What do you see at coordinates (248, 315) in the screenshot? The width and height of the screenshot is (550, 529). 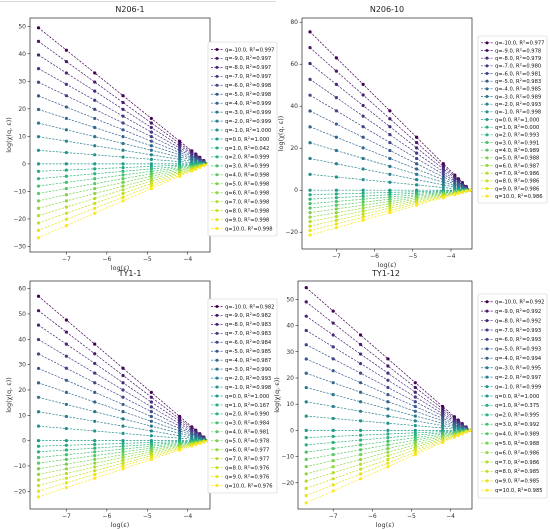 I see `legend-entry: q=-9.0, R2=0.982` at bounding box center [248, 315].